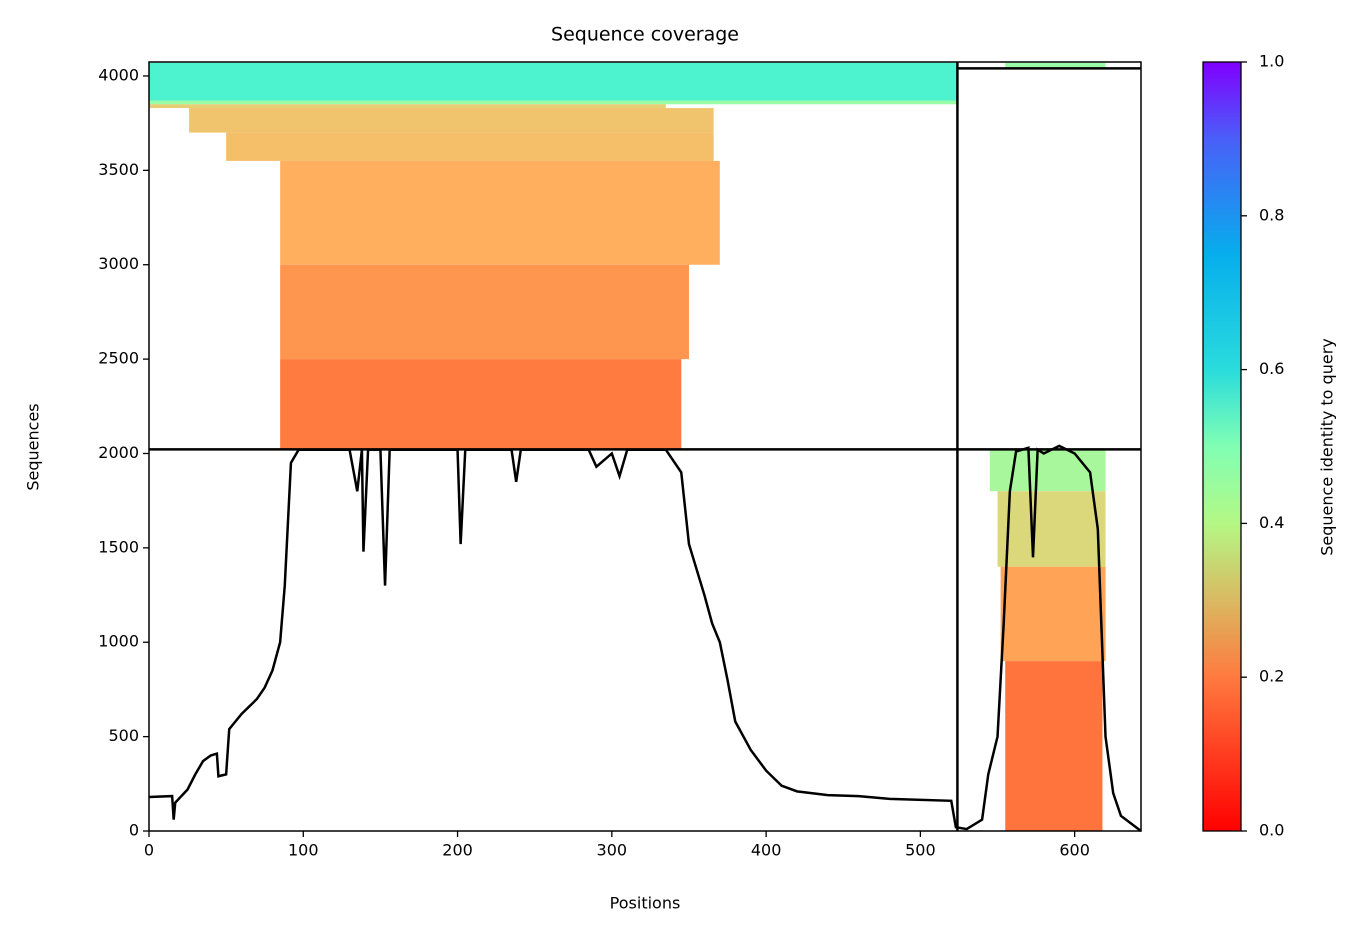  I want to click on colorbar-tick-label: 0.0, so click(1271, 830).